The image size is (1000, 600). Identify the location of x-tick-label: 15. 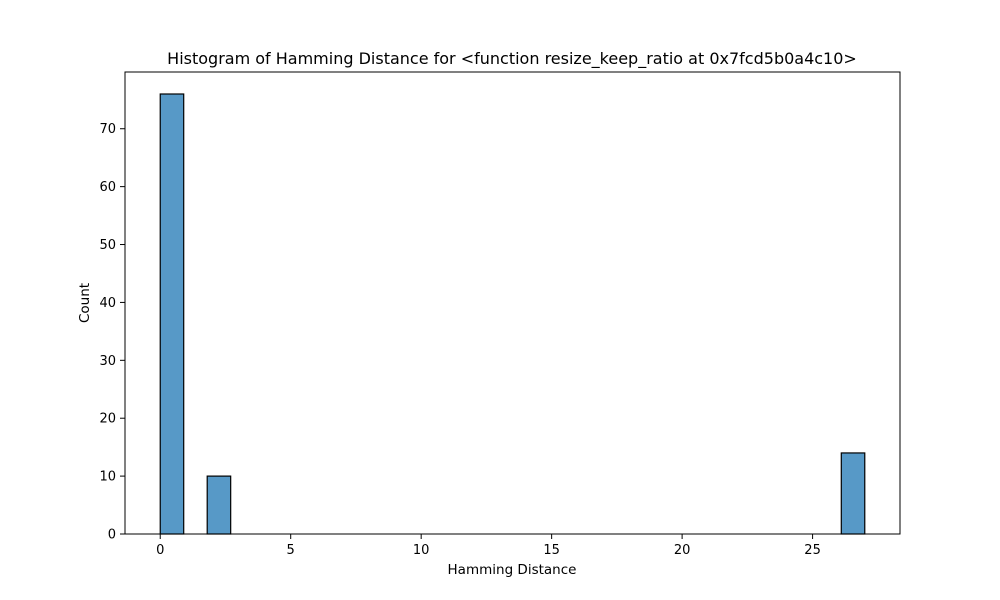
(551, 550).